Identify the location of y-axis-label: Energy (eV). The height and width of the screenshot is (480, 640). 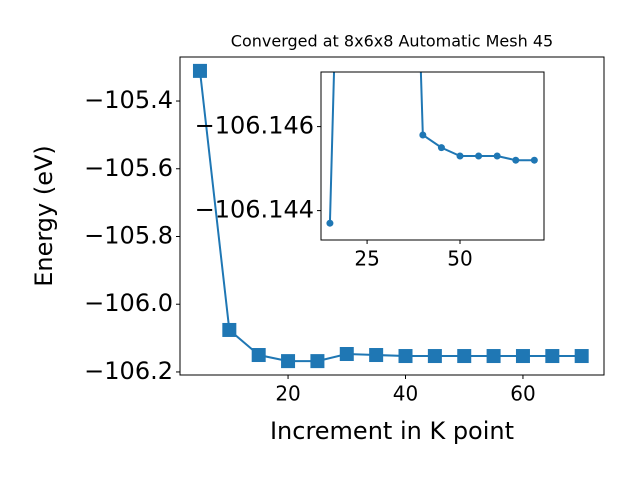
(44, 216).